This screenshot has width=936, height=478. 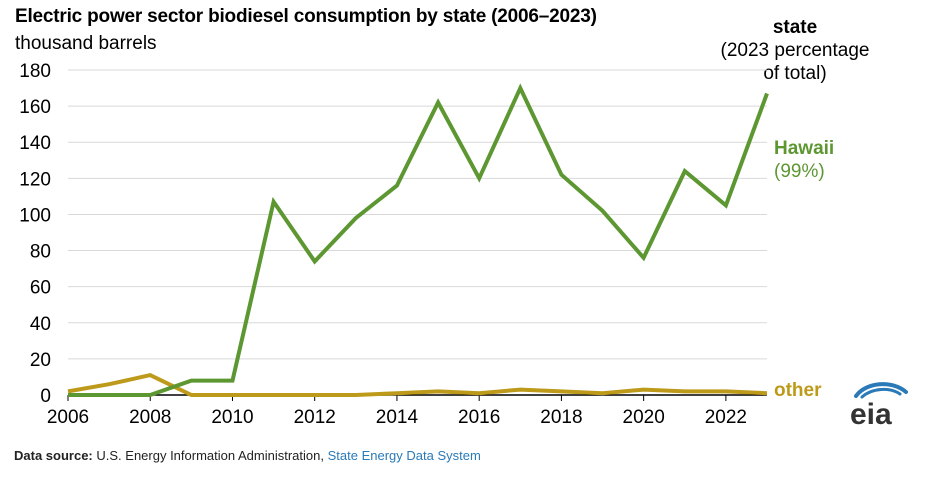 What do you see at coordinates (397, 417) in the screenshot?
I see `x-tick-label-2014: 2014` at bounding box center [397, 417].